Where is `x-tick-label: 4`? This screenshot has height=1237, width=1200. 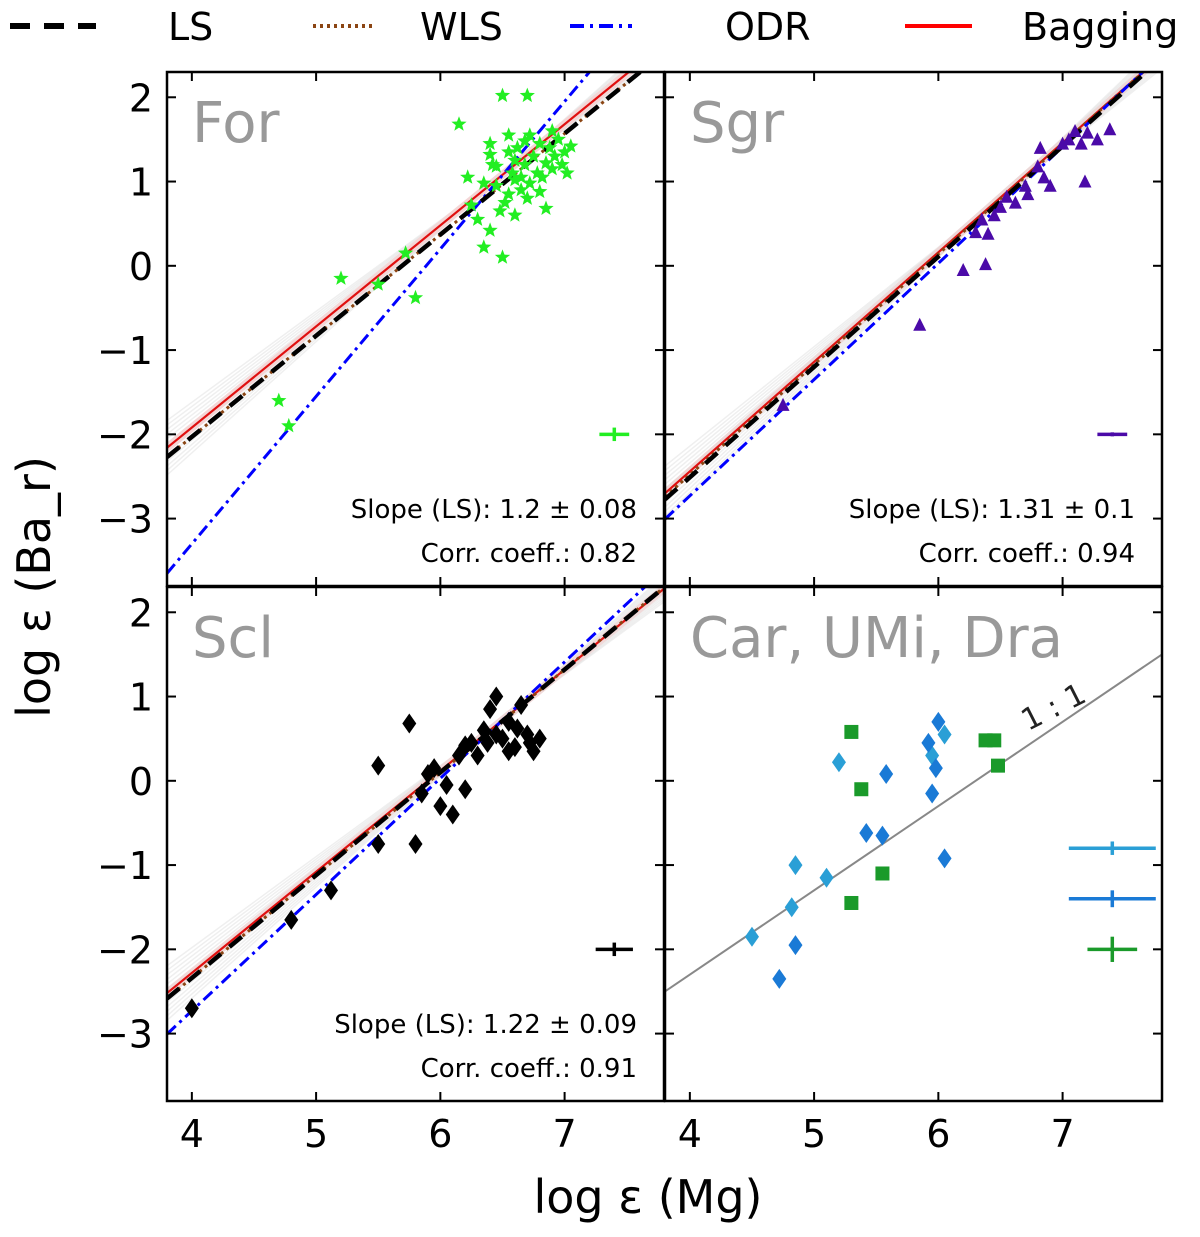
x-tick-label: 4 is located at coordinates (192, 1134).